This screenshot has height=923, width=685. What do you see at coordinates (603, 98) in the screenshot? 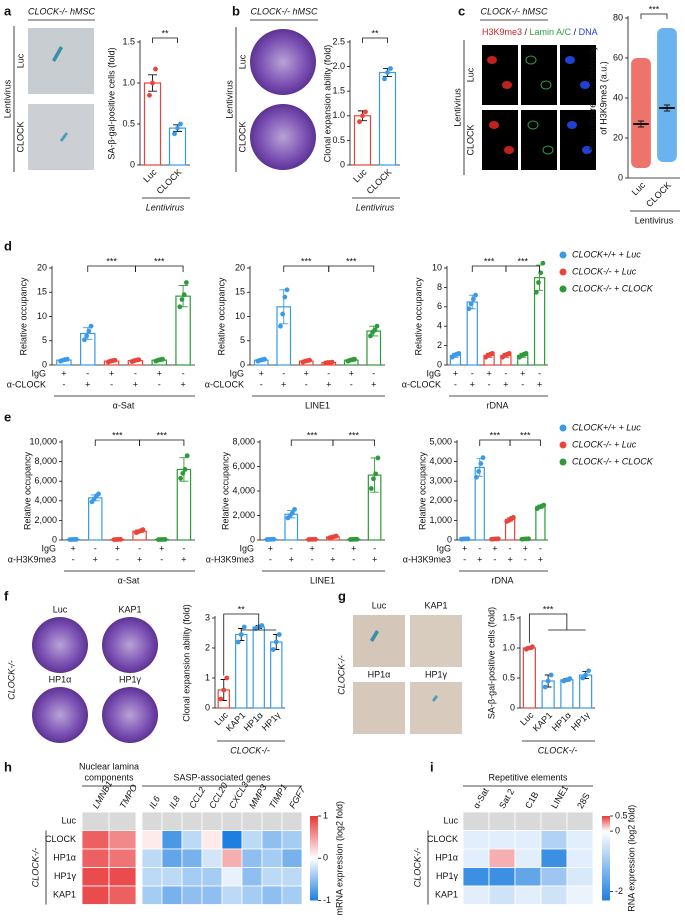
I see `y-axis-label: of H3K9me3 (a.u.)` at bounding box center [603, 98].